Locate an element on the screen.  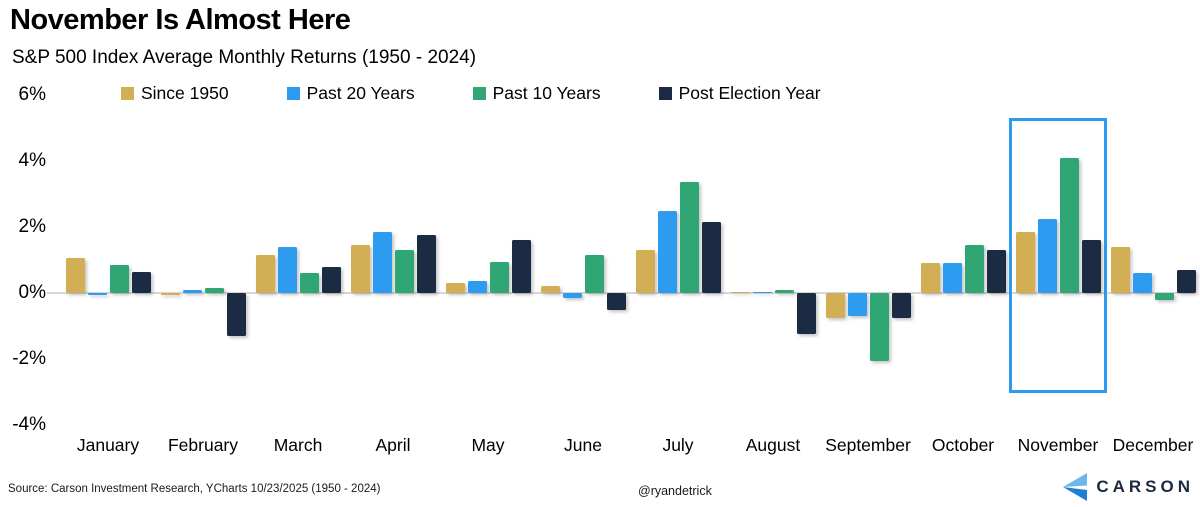
legend-item-since-1950: Since 1950 is located at coordinates (175, 93).